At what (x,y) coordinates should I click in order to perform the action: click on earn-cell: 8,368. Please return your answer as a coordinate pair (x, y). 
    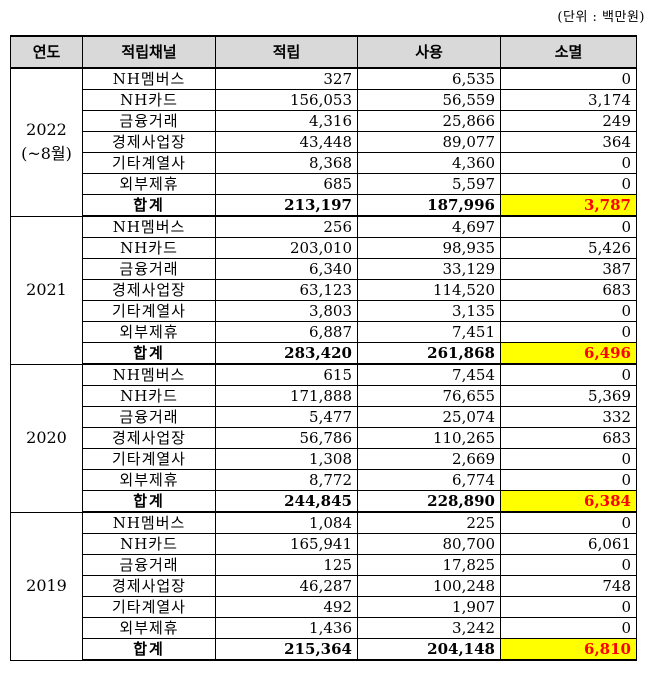
    Looking at the image, I should click on (286, 163).